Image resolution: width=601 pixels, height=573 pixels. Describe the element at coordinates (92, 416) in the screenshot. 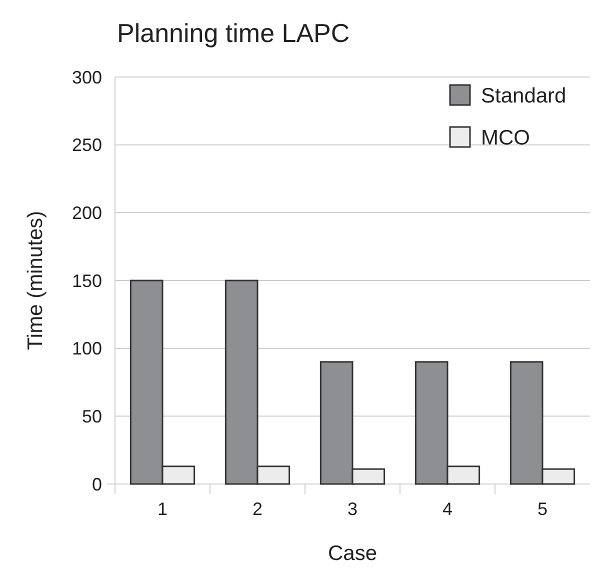

I see `y-tick-label: 50` at that location.